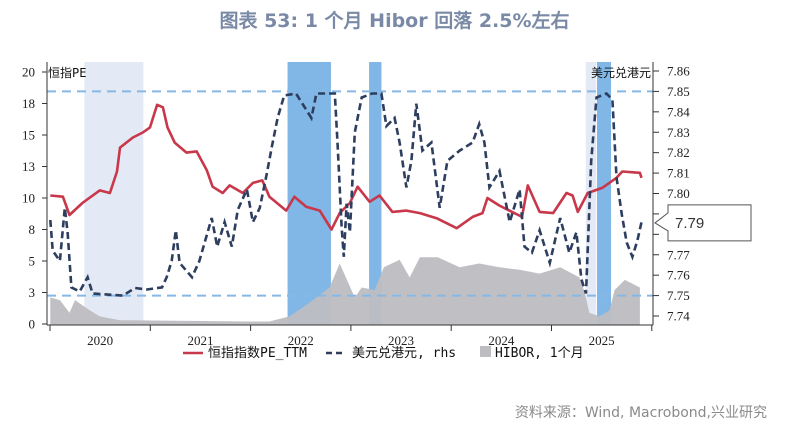  What do you see at coordinates (32, 292) in the screenshot?
I see `left-tick-label: 3` at bounding box center [32, 292].